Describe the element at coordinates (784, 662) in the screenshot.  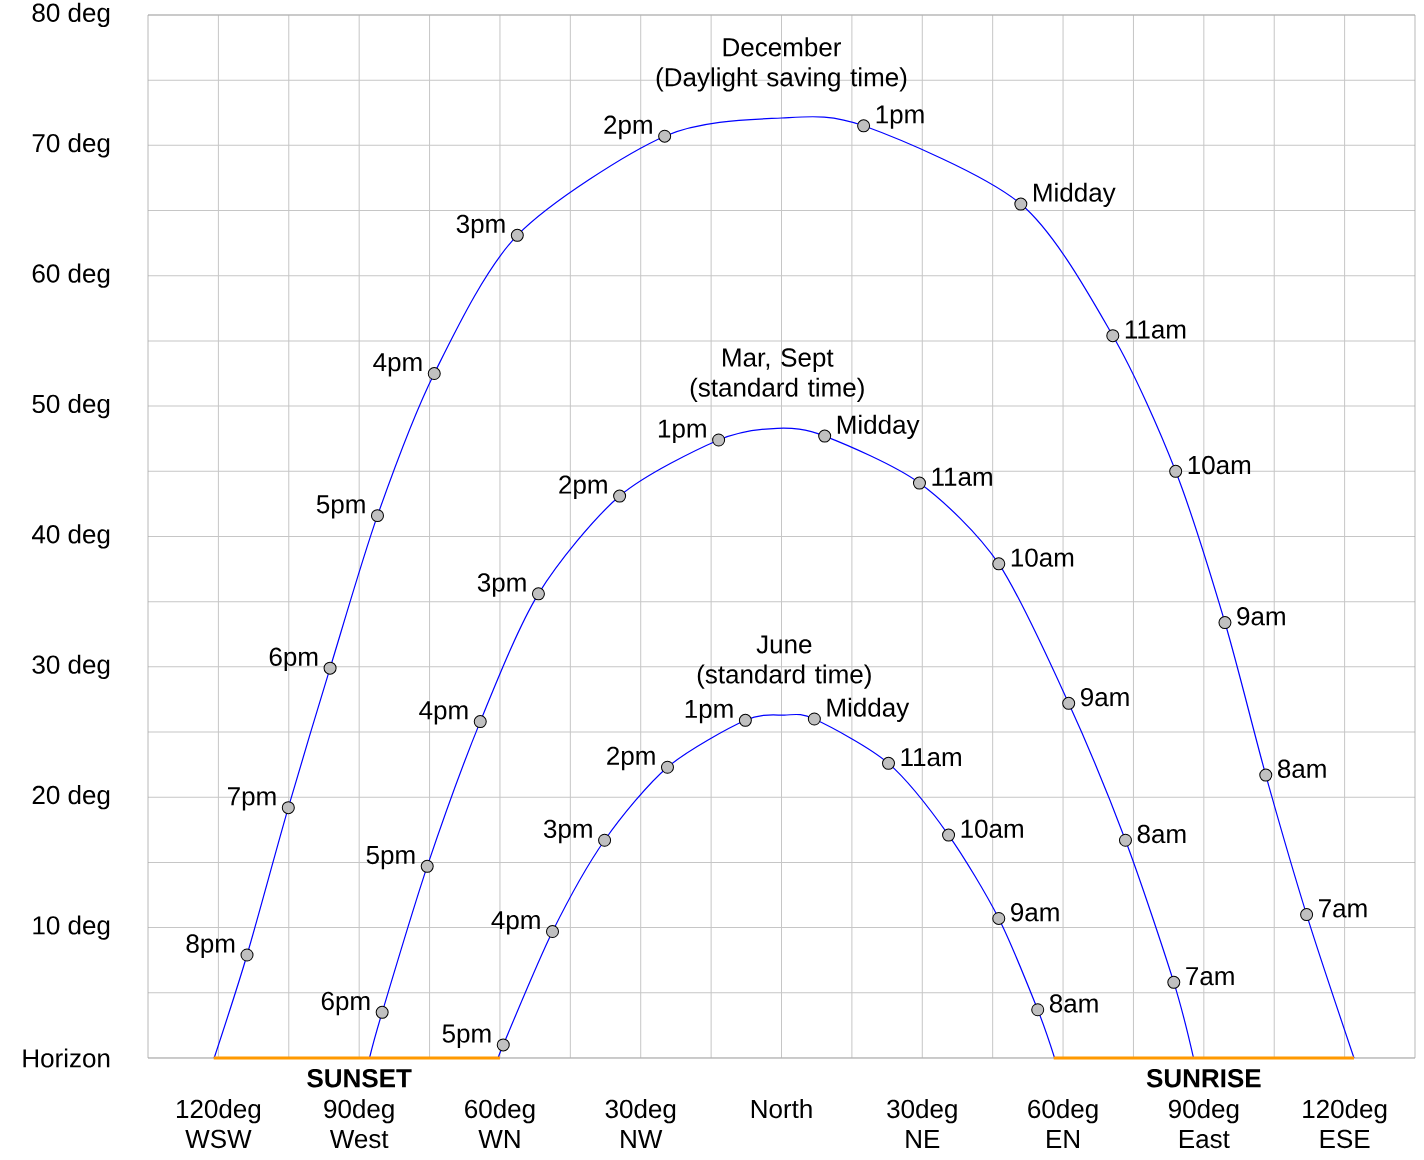
I see `series-label: June (standard time)` at that location.